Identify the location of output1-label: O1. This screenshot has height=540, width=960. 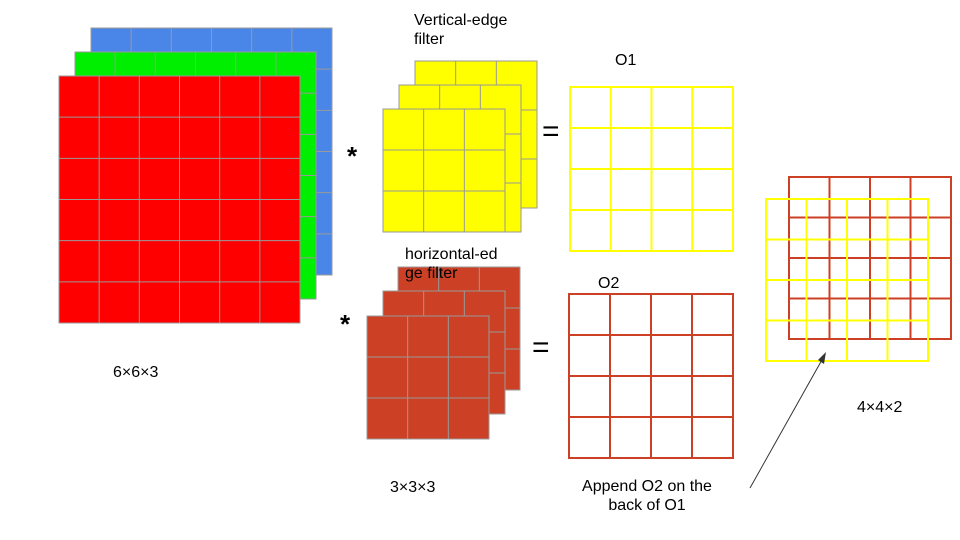
(626, 60).